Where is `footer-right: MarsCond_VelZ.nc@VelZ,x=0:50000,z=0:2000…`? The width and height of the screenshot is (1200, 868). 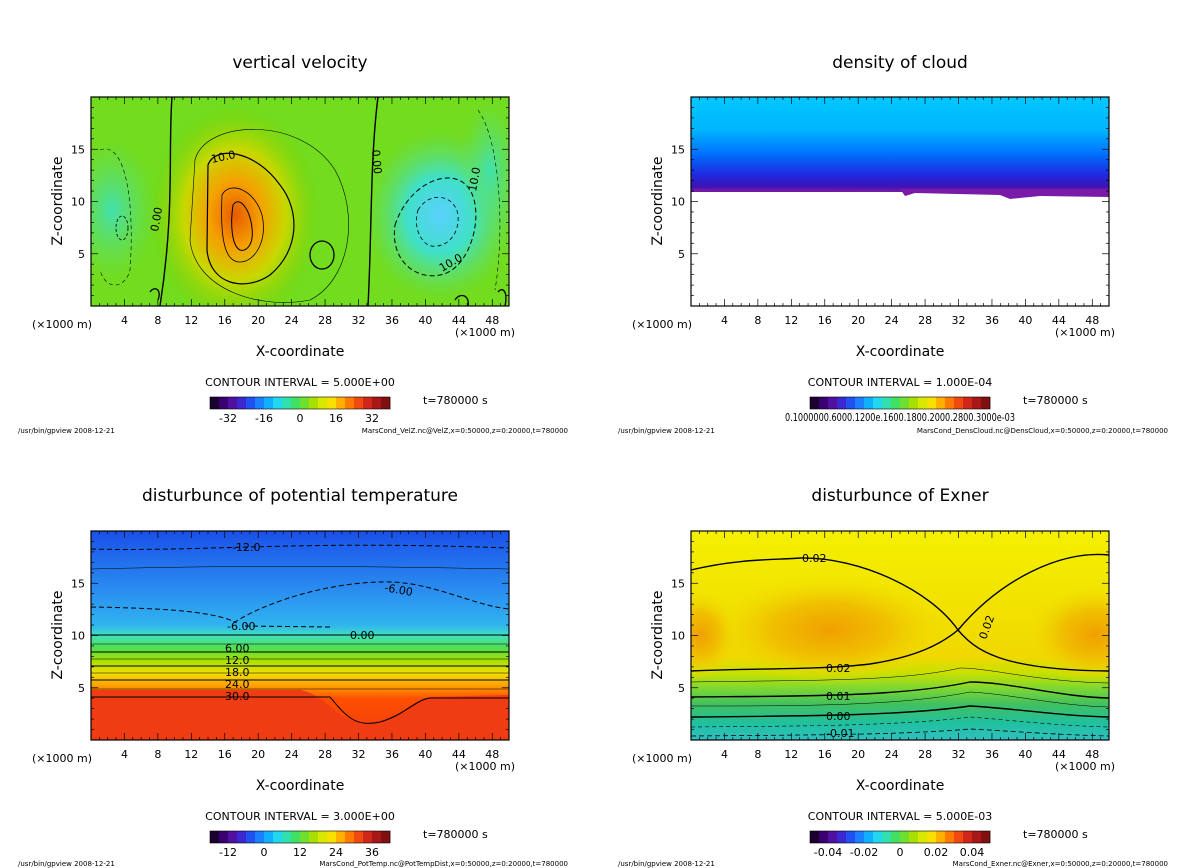
footer-right: MarsCond_VelZ.nc@VelZ,x=0:50000,z=0:2000… is located at coordinates (465, 431).